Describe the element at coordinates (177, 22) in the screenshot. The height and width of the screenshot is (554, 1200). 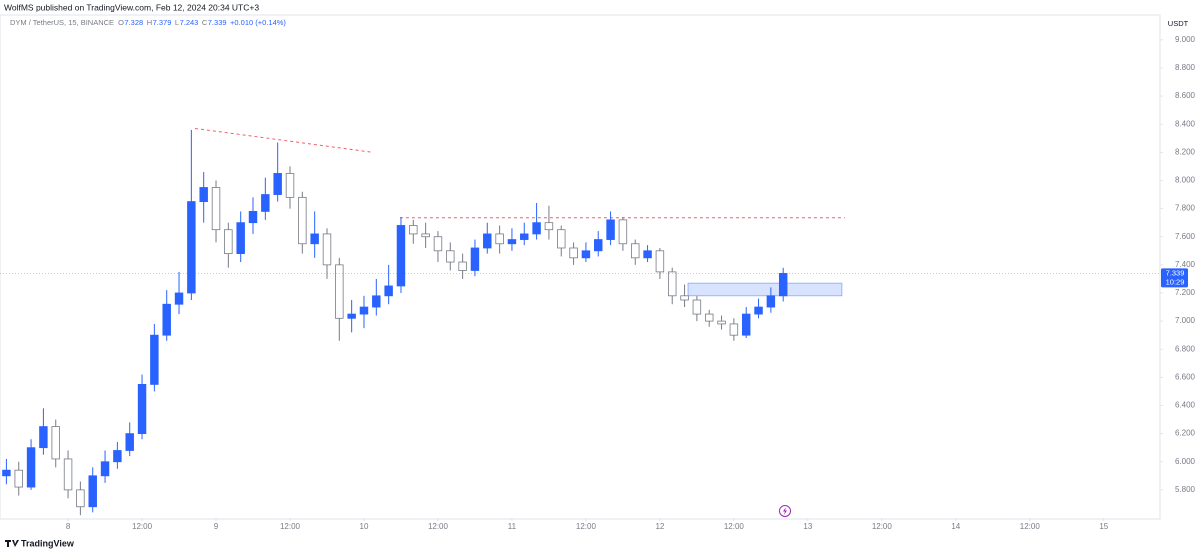
I see `ohlc-label: L` at that location.